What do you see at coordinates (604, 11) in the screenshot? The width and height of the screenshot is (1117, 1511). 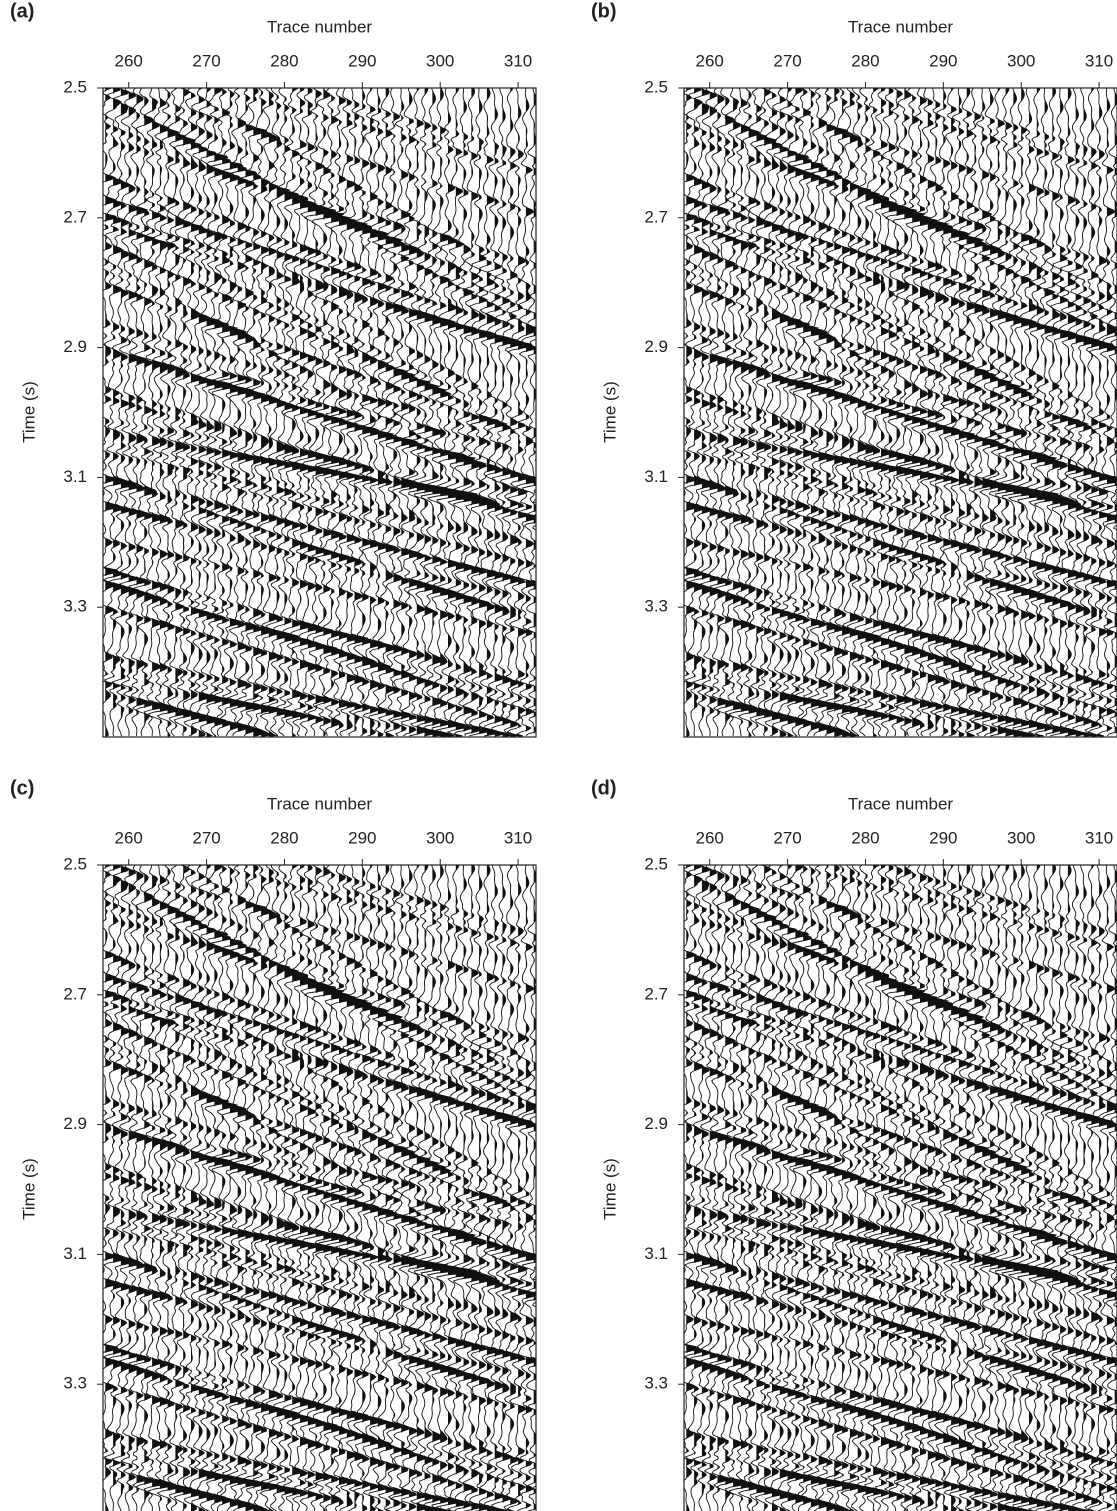 I see `panel-label: (b)` at bounding box center [604, 11].